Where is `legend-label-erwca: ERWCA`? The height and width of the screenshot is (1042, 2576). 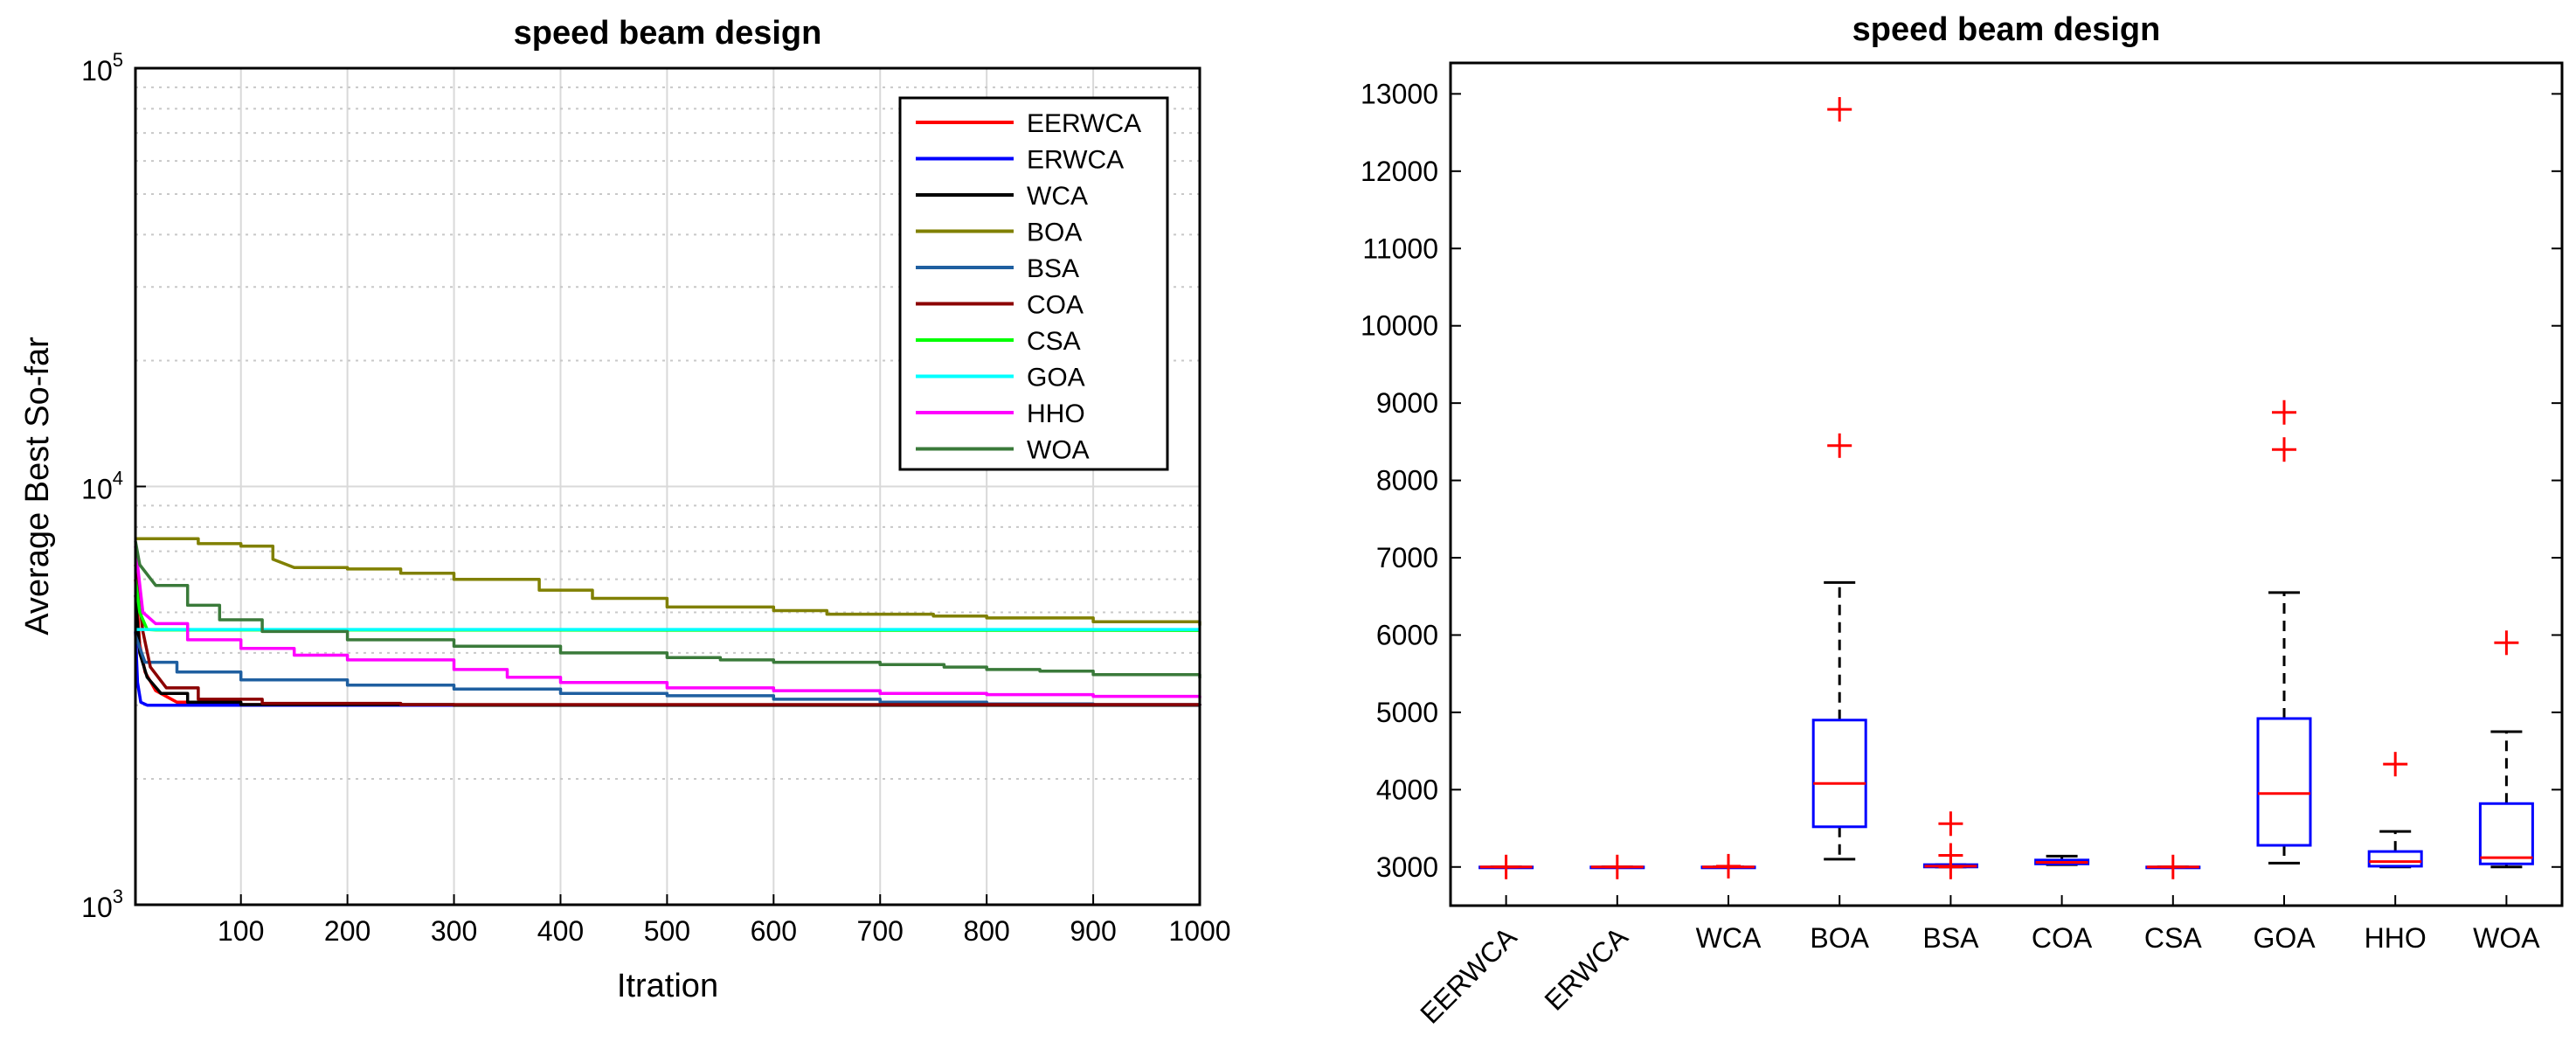 legend-label-erwca: ERWCA is located at coordinates (1075, 160).